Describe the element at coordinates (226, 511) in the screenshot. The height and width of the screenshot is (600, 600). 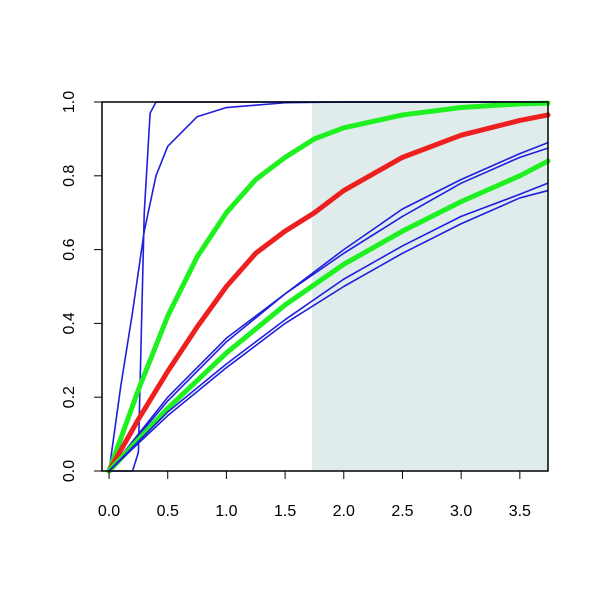
I see `x-tick-label: 1.0` at that location.